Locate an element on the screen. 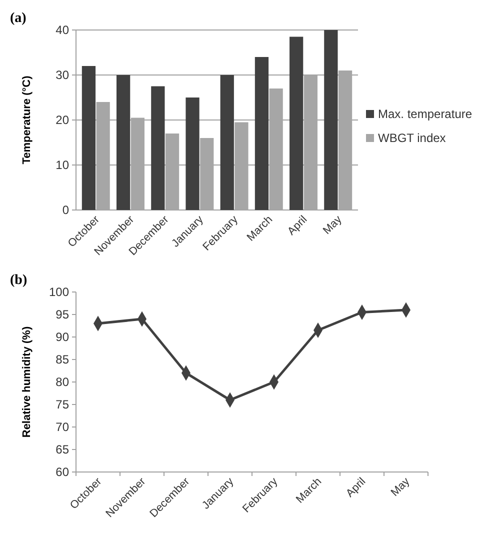 This screenshot has height=540, width=496. y-tick-label: 65 is located at coordinates (63, 449).